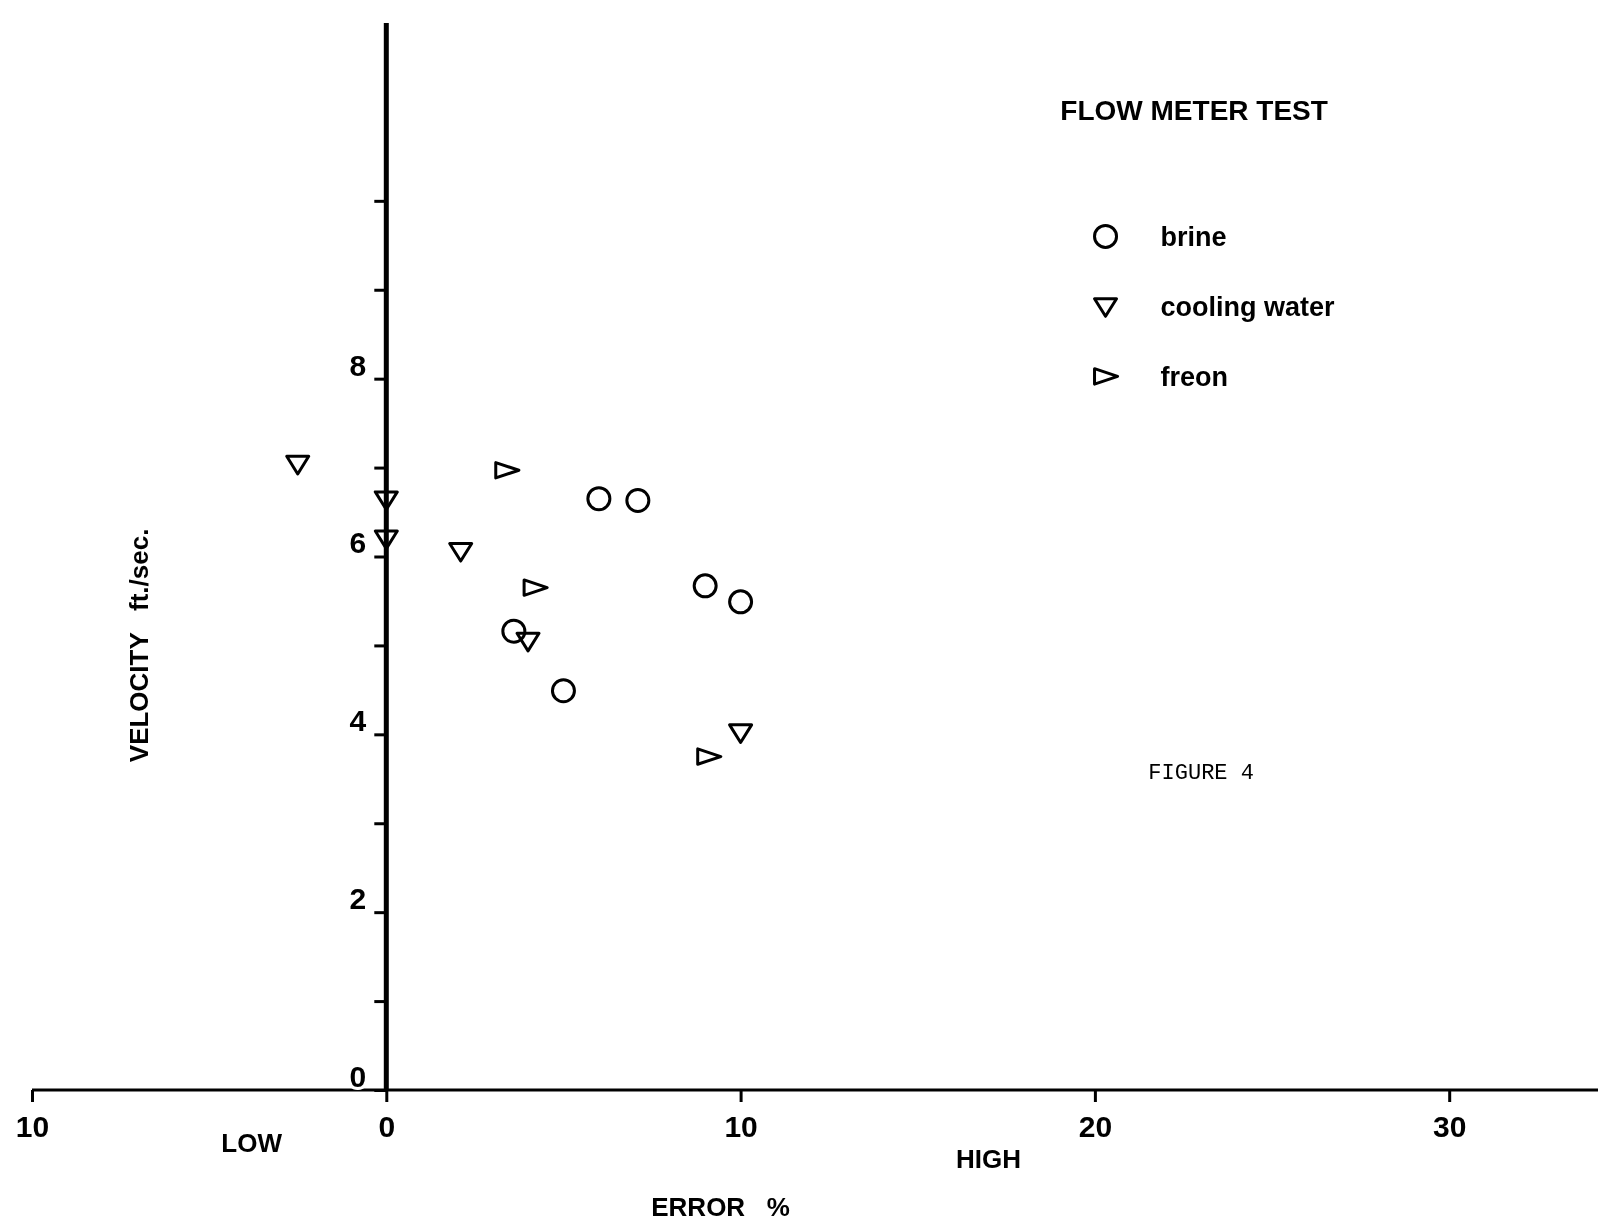 The height and width of the screenshot is (1232, 1618). Describe the element at coordinates (1450, 1127) in the screenshot. I see `x-tick-label: 30` at that location.